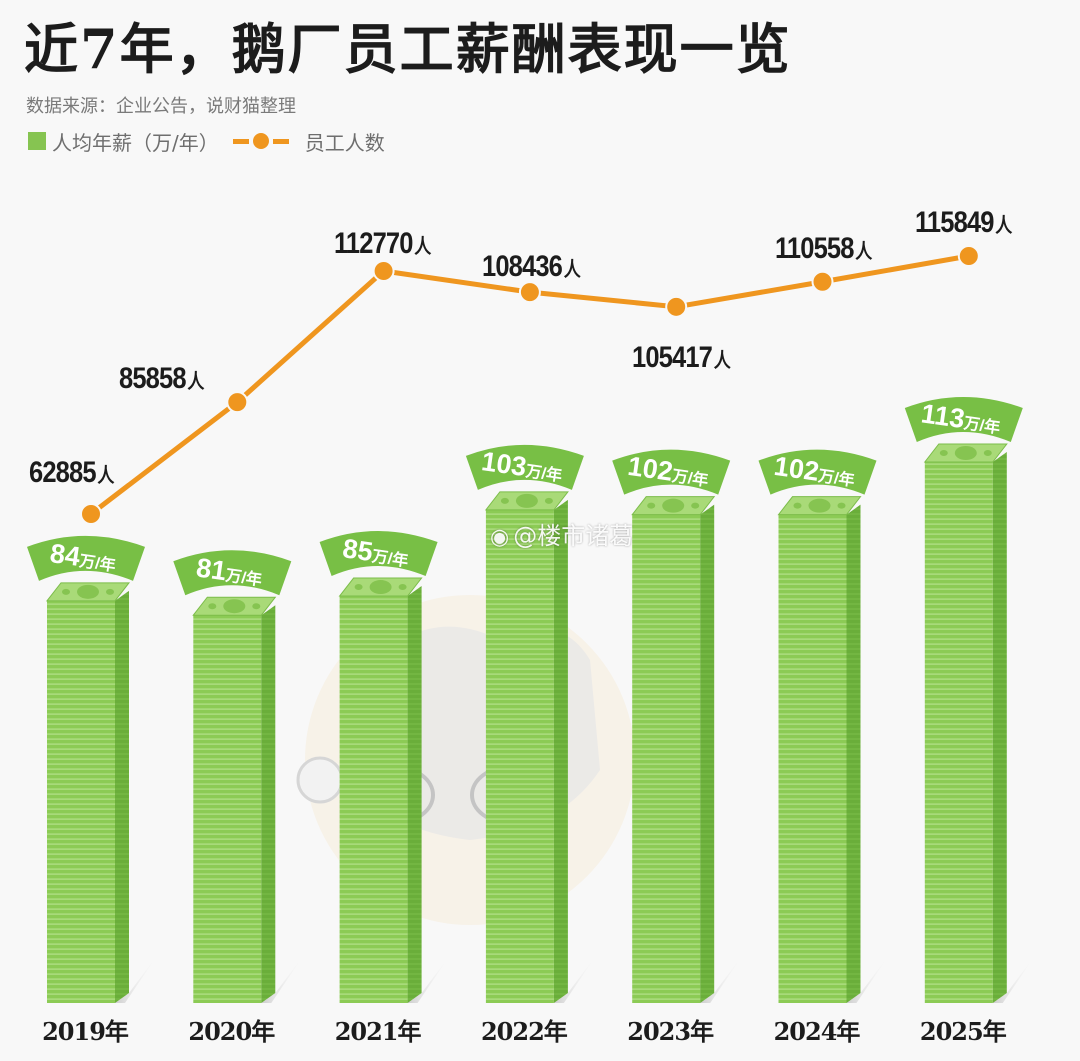  Describe the element at coordinates (823, 248) in the screenshot. I see `employee-count-label: 110558人` at that location.